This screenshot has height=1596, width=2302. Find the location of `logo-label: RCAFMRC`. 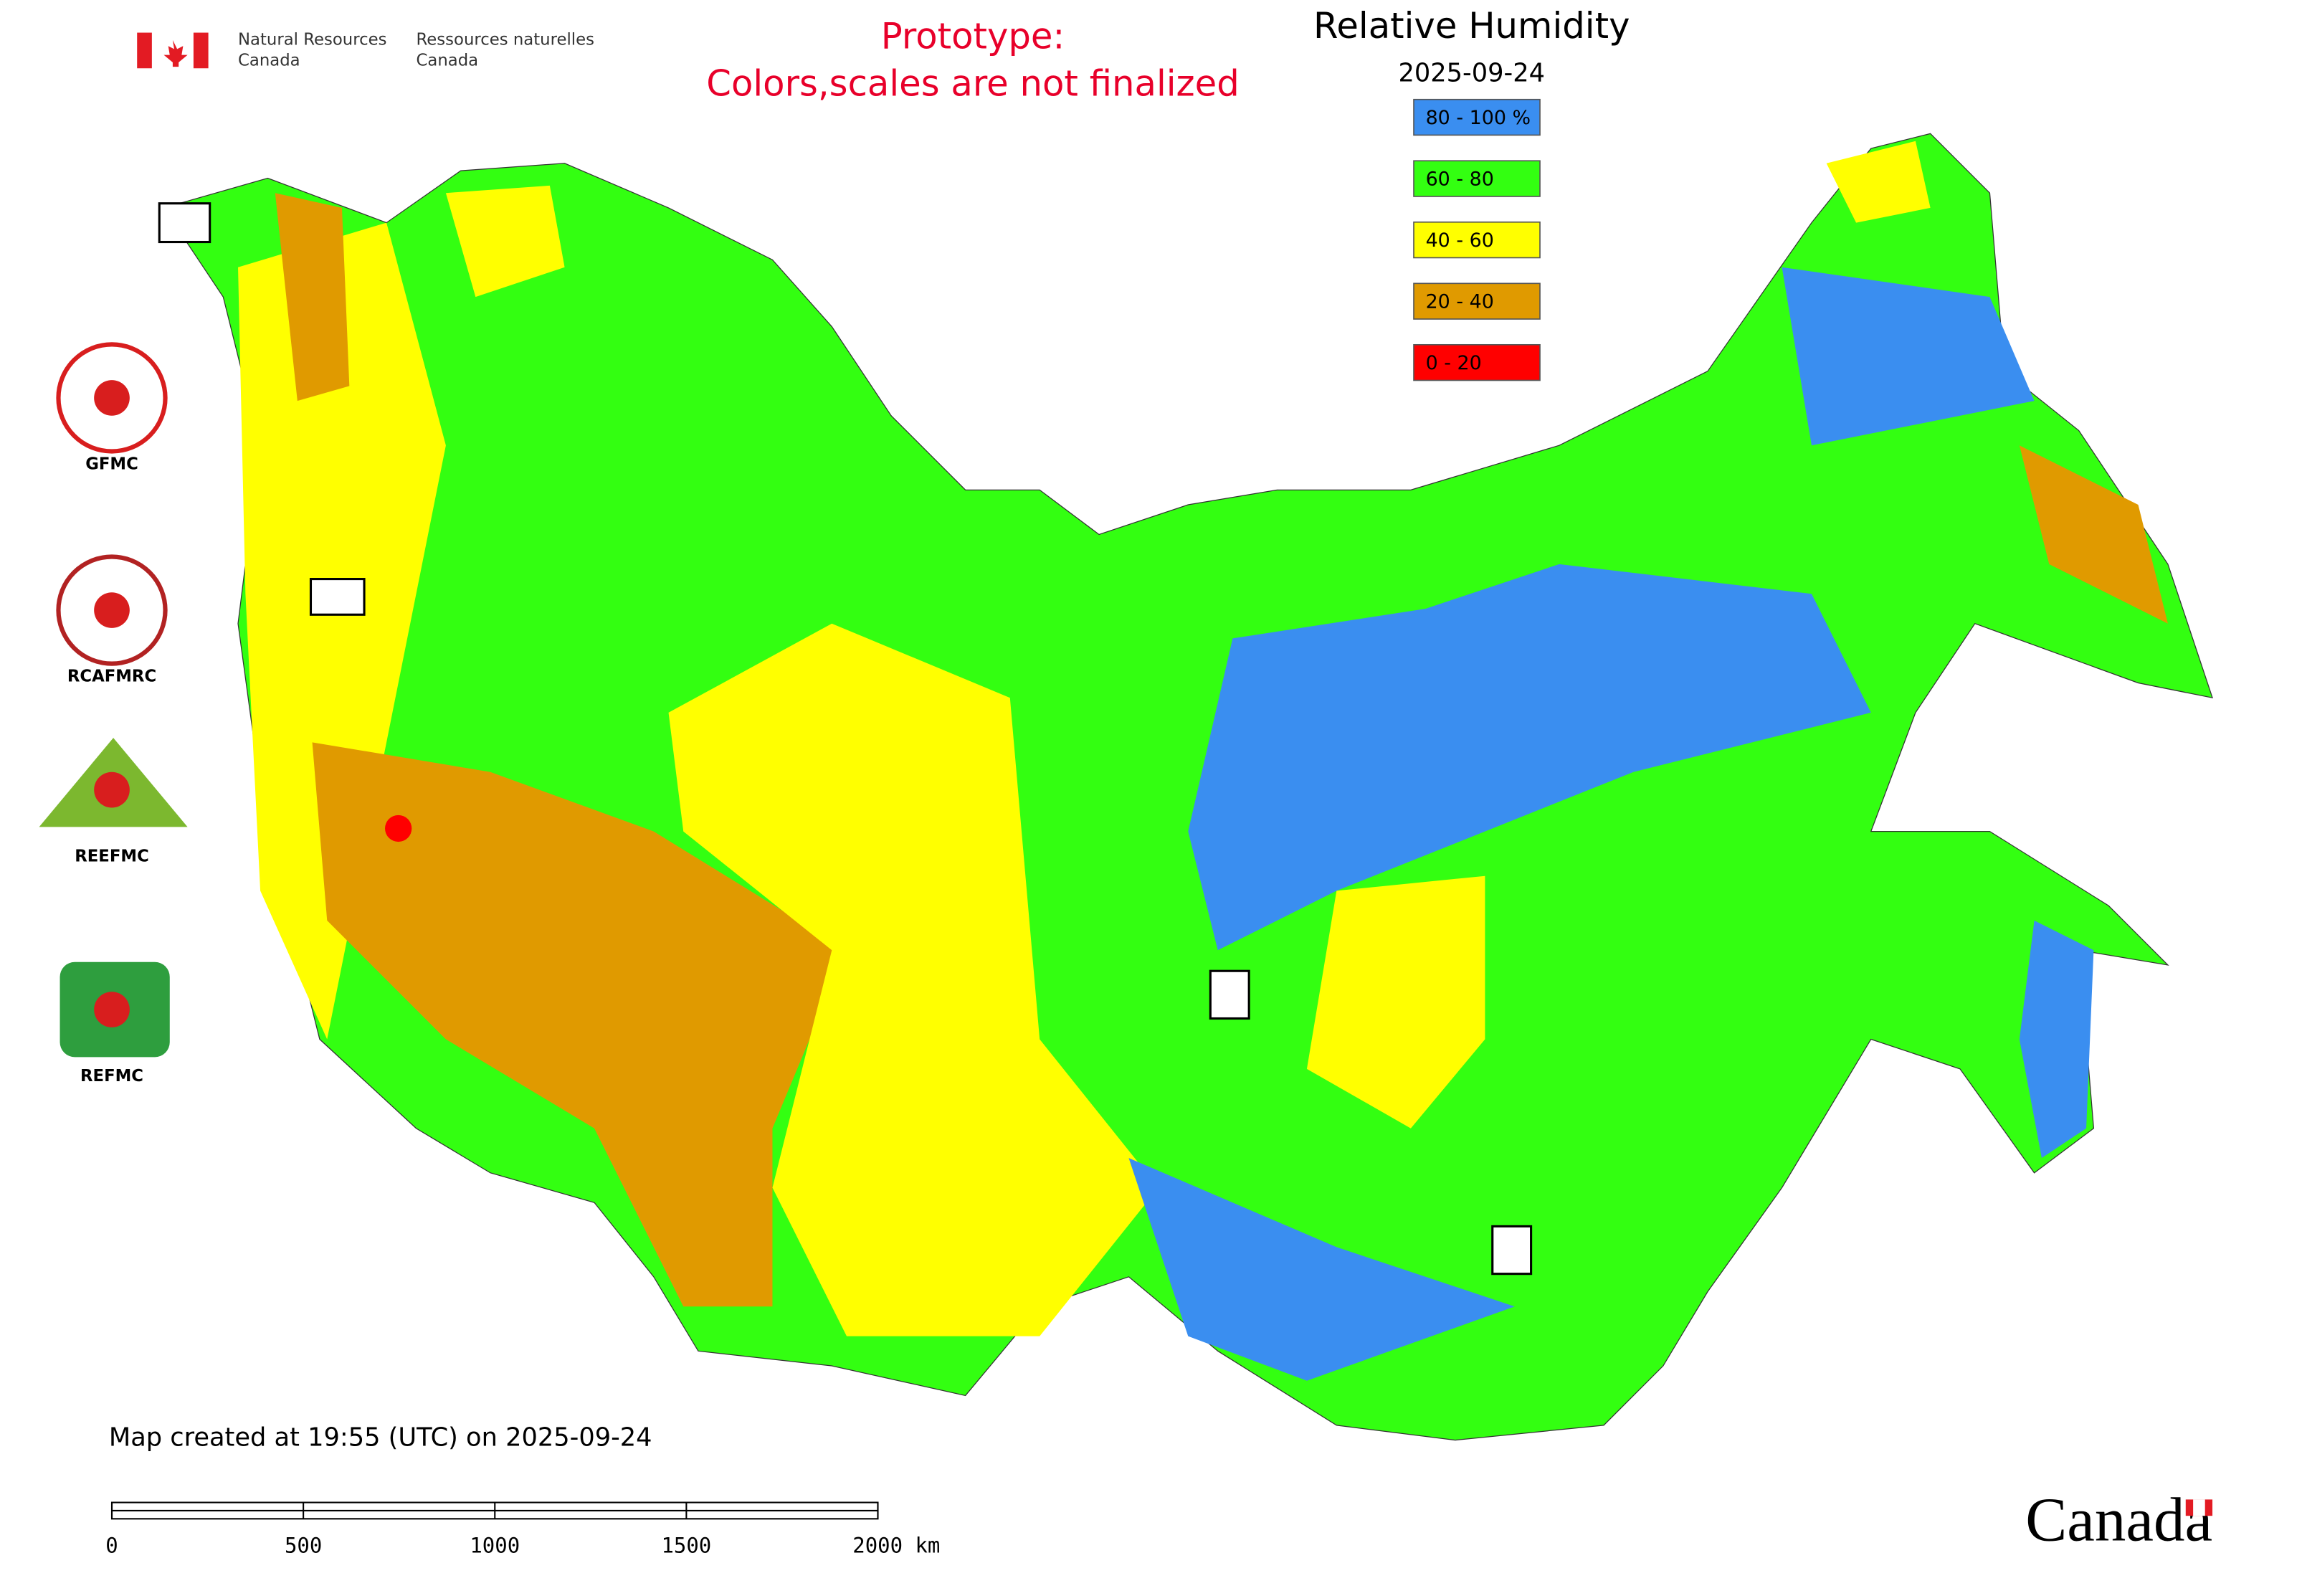

logo-label: RCAFMRC is located at coordinates (112, 677).